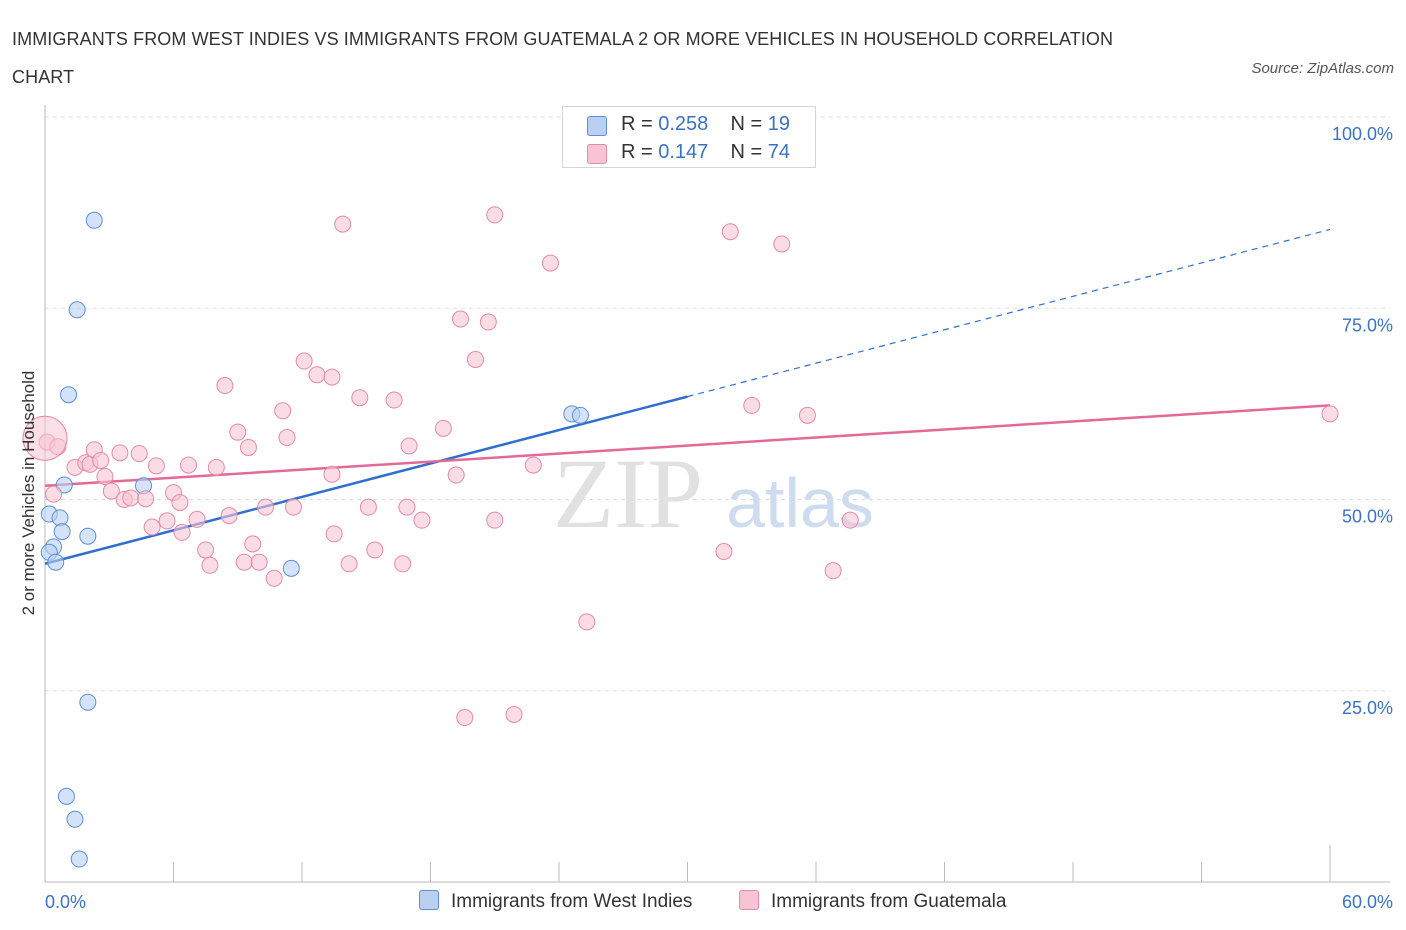 The image size is (1406, 930). What do you see at coordinates (1367, 902) in the screenshot?
I see `x-tick-label: 60.0%` at bounding box center [1367, 902].